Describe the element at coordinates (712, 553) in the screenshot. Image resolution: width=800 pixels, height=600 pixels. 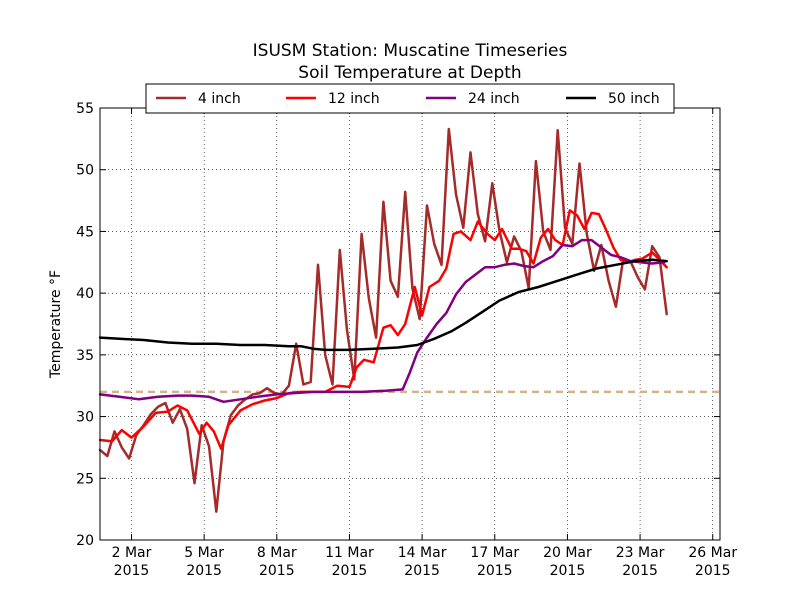
I see `x-tick-label: 26 Mar` at that location.